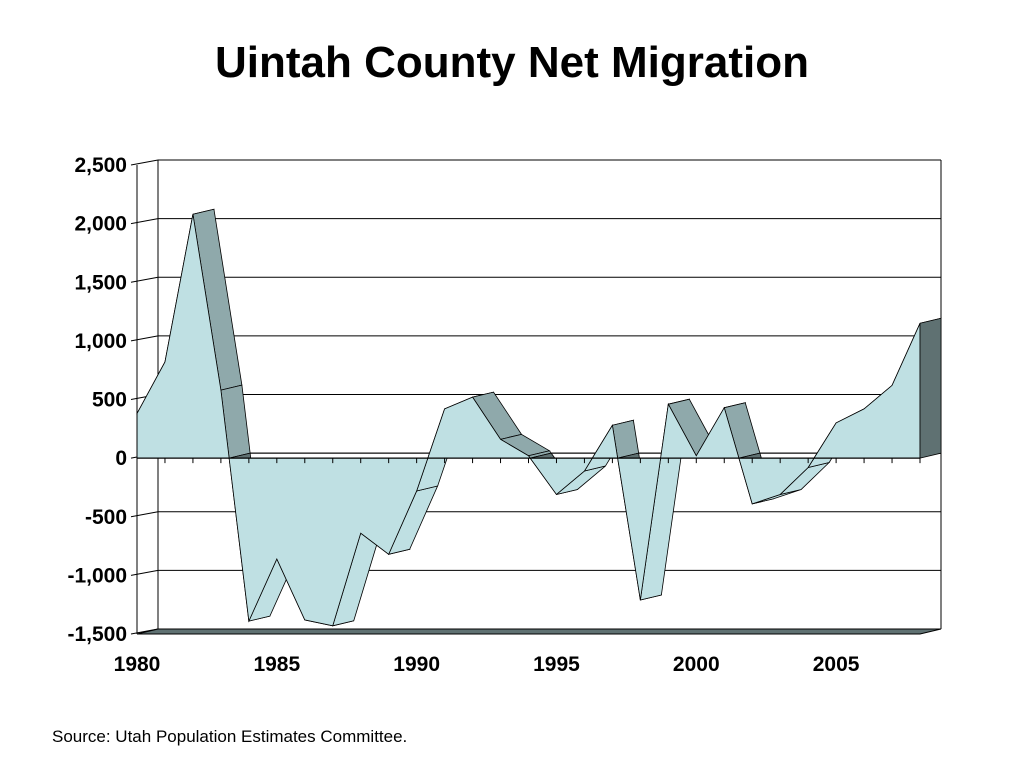 The width and height of the screenshot is (1024, 768). Describe the element at coordinates (109, 400) in the screenshot. I see `y-tick-label-4: 500` at that location.